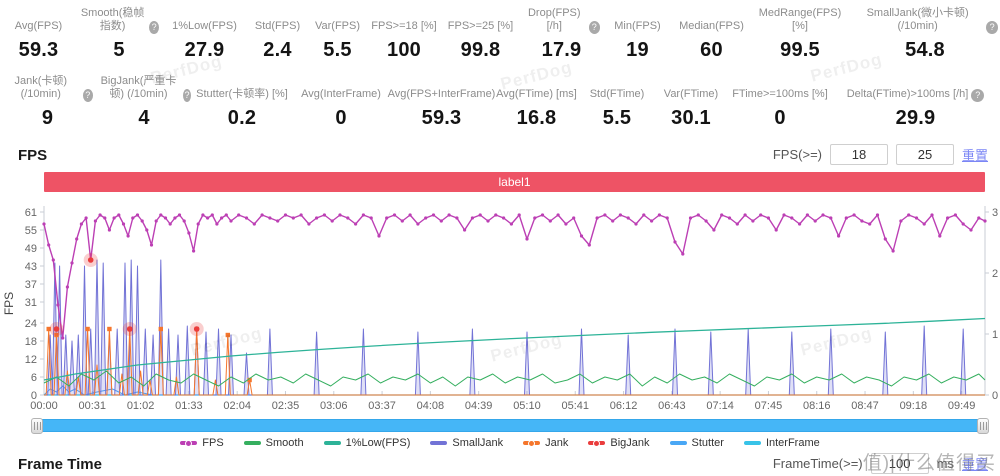 The height and width of the screenshot is (476, 1000). Describe the element at coordinates (617, 118) in the screenshot. I see `stat-value: 5.5` at that location.